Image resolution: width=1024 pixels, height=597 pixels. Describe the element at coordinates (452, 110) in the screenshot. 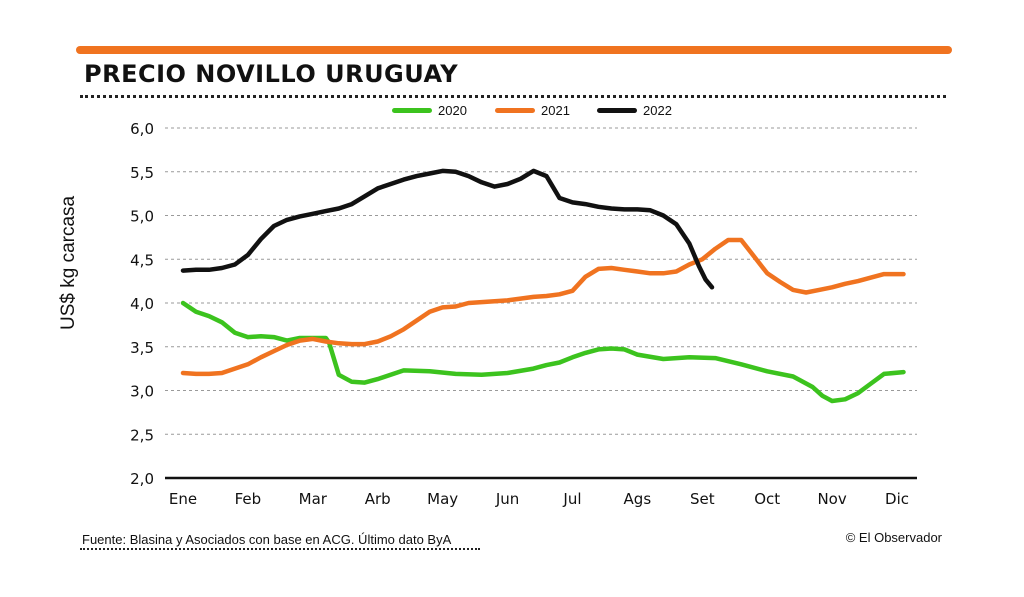

I see `legend-label-2020: 2020` at that location.